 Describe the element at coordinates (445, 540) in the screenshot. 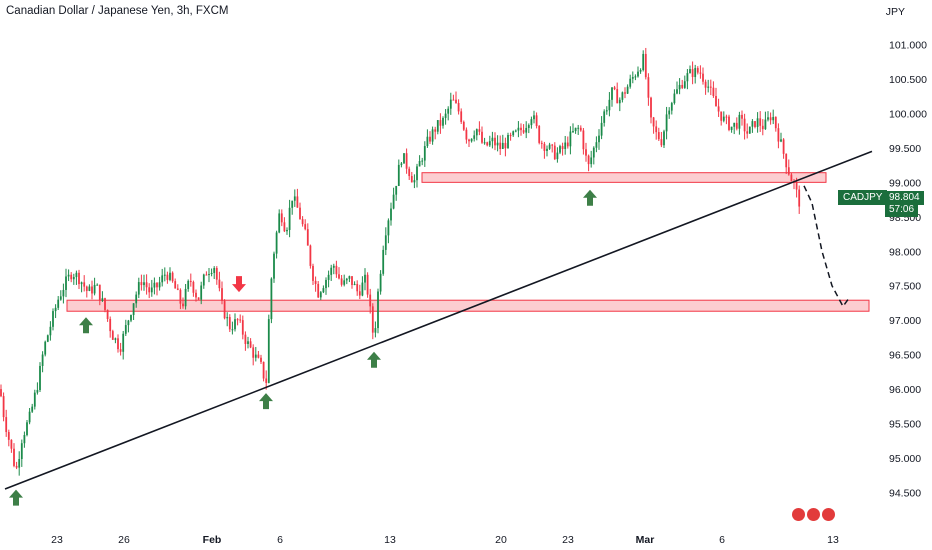

I see `x-axis: 23 26 Feb 6 13 20 23 Mar 6 13` at that location.